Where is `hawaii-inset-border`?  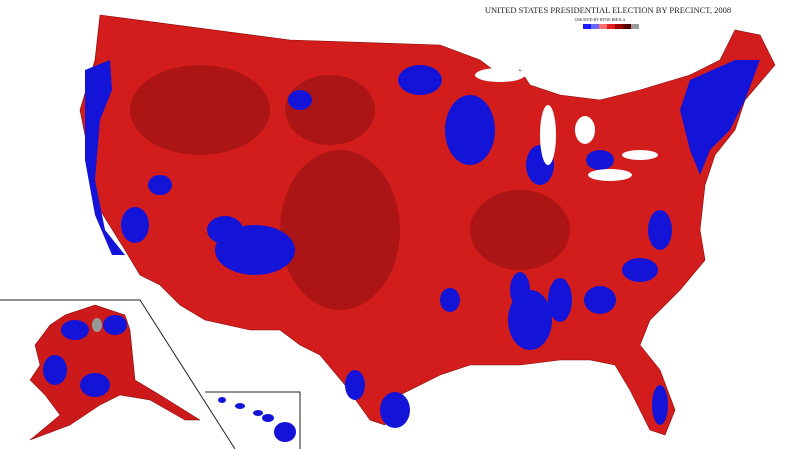 hawaii-inset-border is located at coordinates (253, 420).